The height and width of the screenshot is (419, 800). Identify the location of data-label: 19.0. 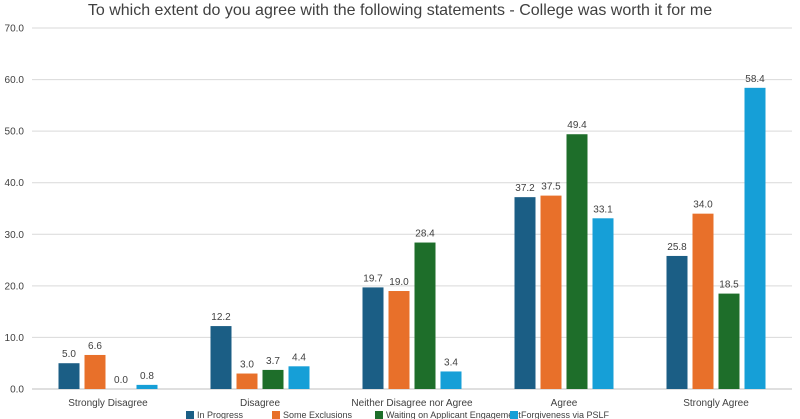
(399, 282).